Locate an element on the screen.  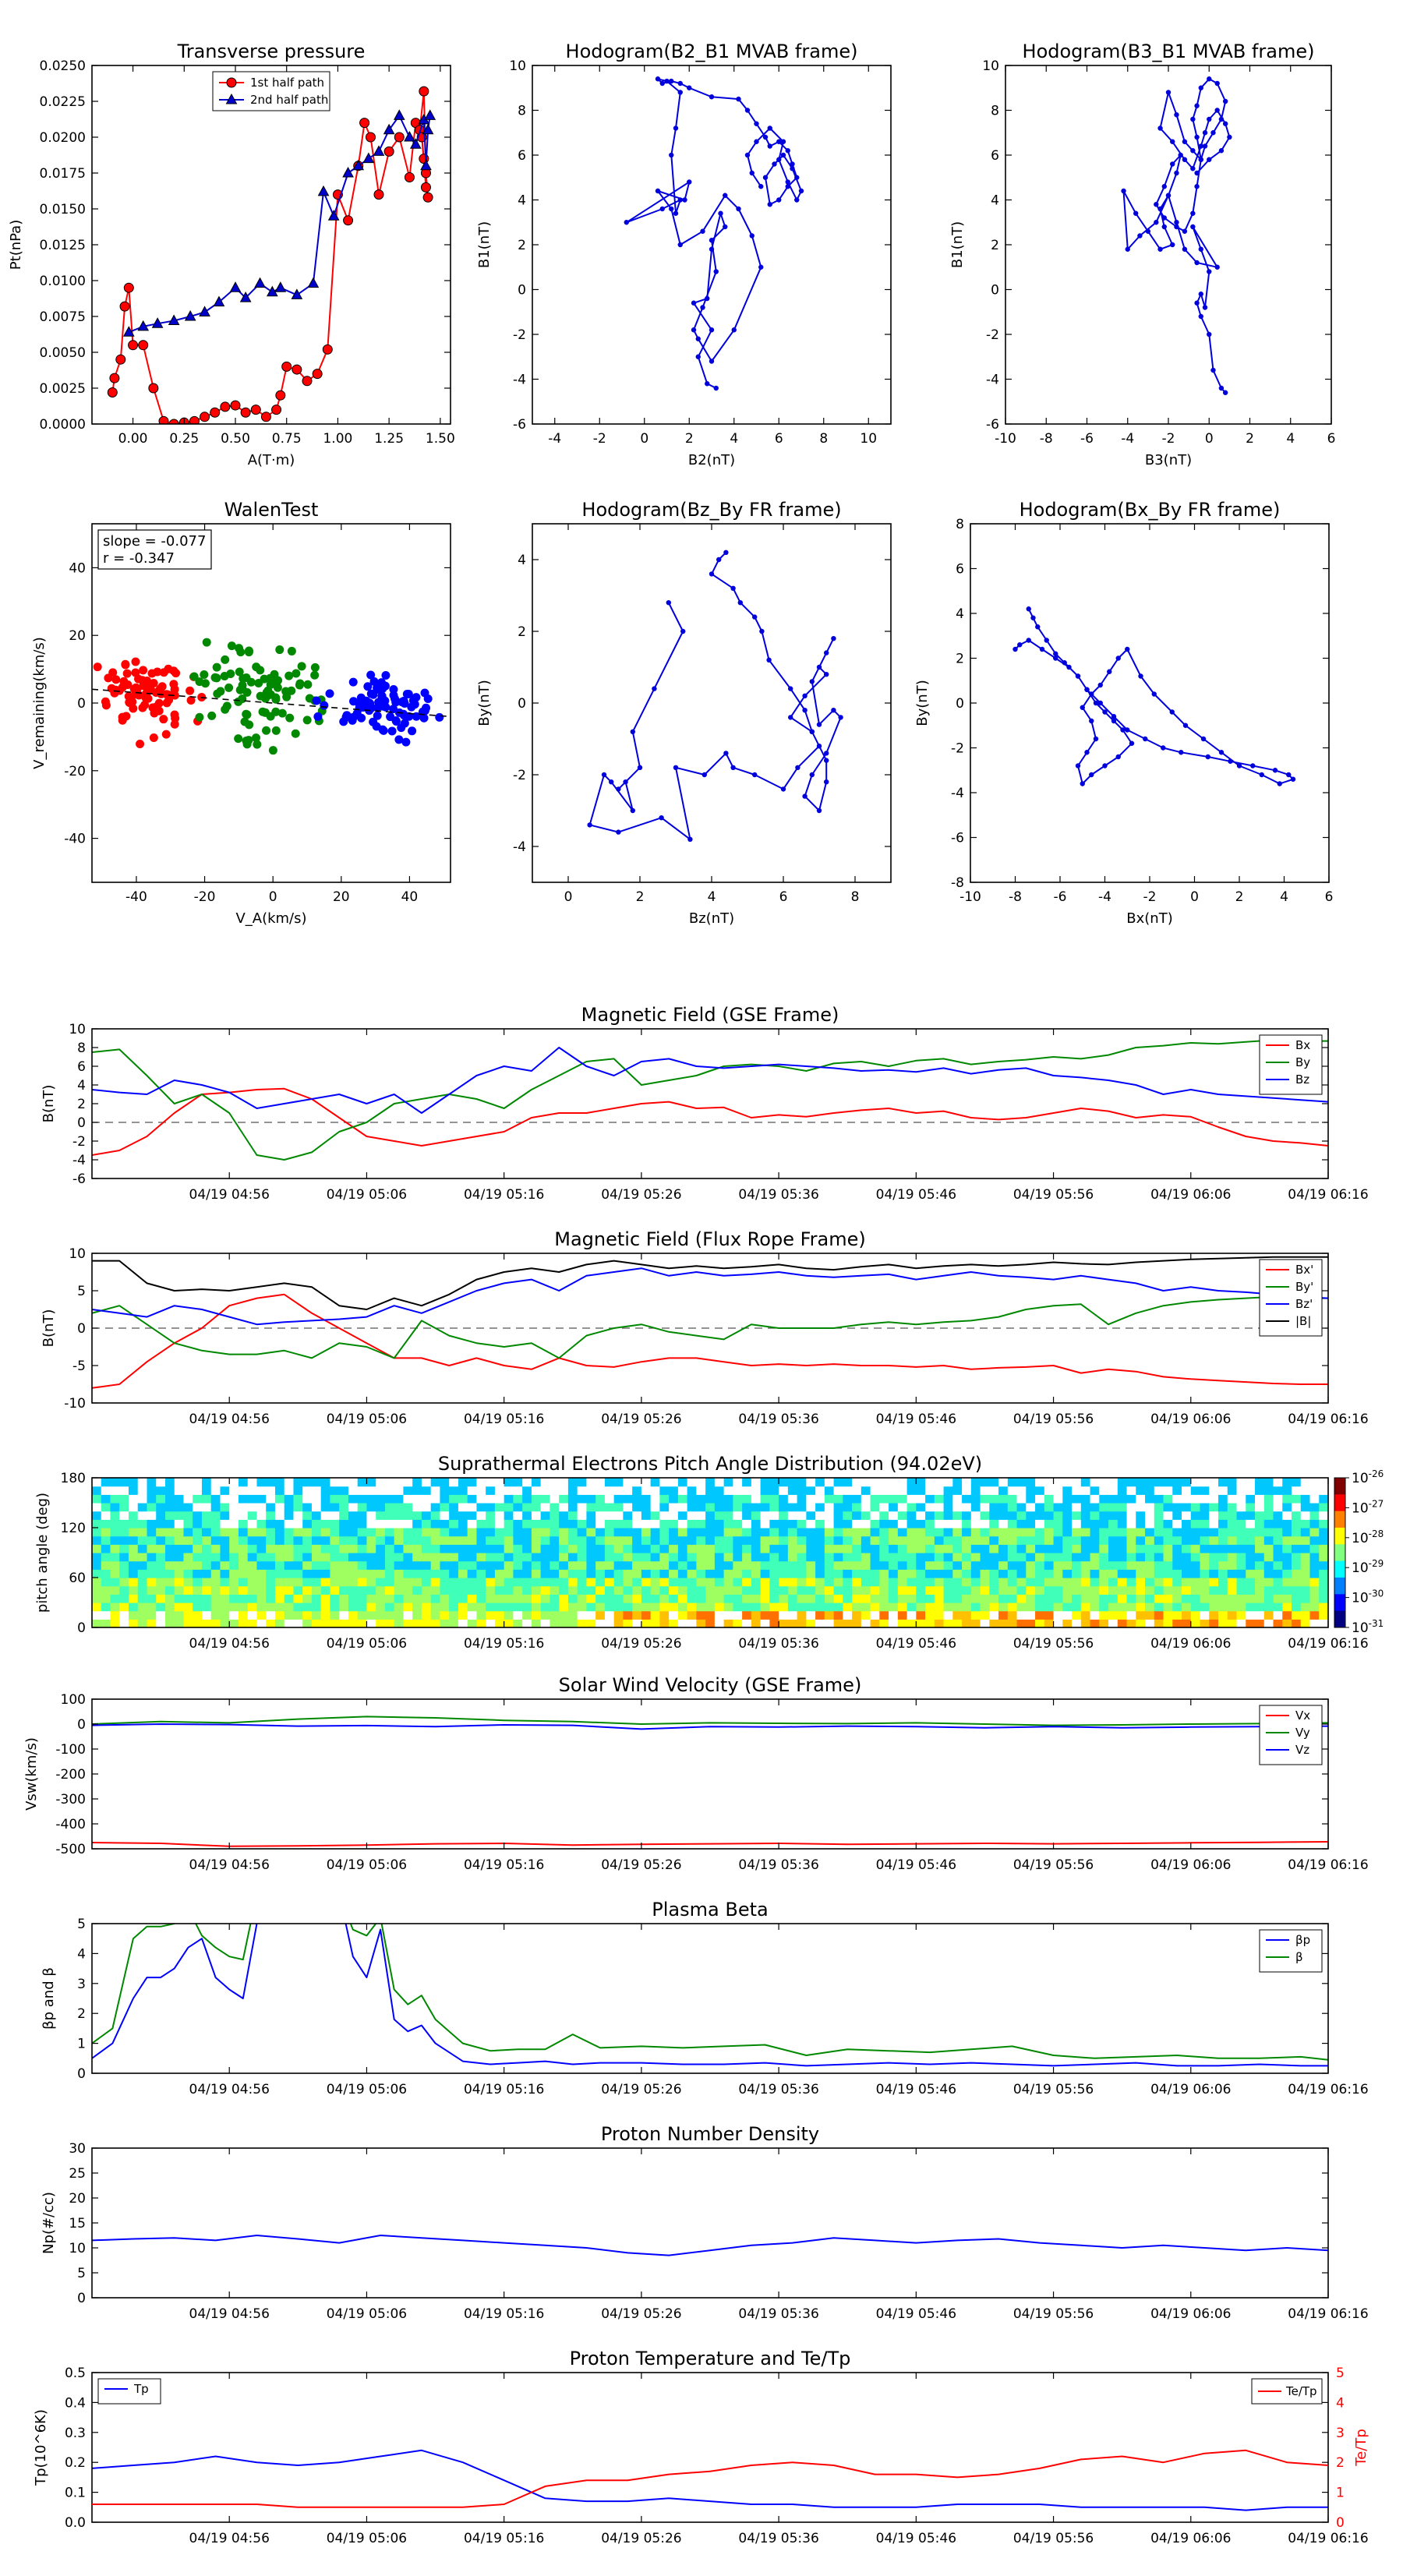
y-tick-label: 25 is located at coordinates (77, 2174).